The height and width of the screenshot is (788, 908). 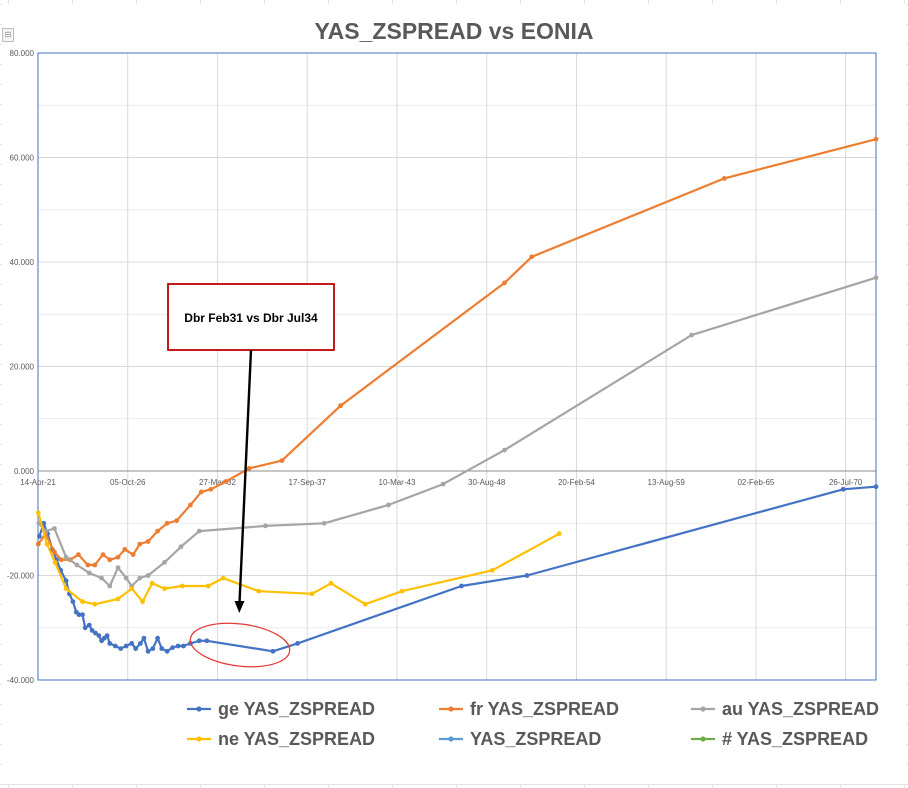 What do you see at coordinates (519, 739) in the screenshot?
I see `legend-item: YAS_ZSPREAD` at bounding box center [519, 739].